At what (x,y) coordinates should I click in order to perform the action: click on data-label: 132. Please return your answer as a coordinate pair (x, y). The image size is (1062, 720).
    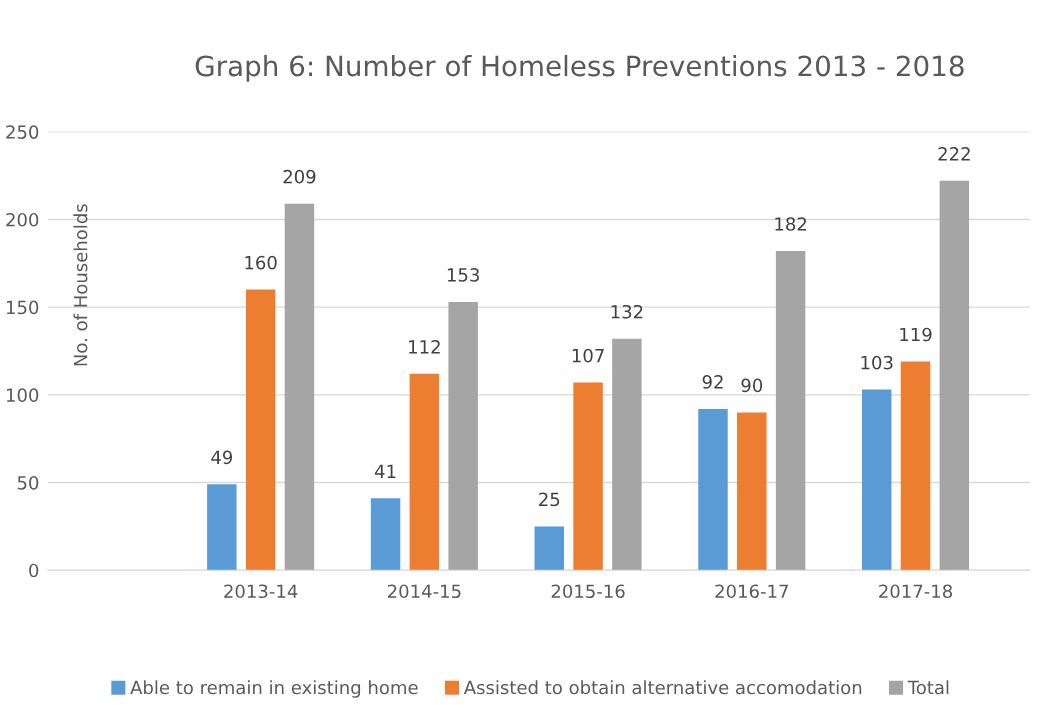
    Looking at the image, I should click on (627, 311).